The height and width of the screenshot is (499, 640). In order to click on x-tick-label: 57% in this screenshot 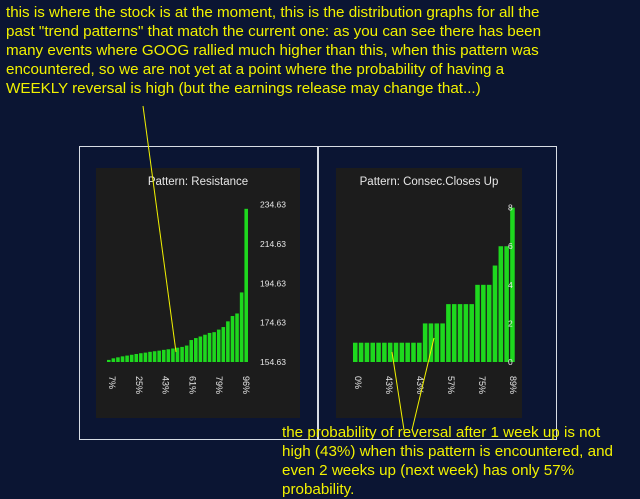, I will do `click(451, 385)`.